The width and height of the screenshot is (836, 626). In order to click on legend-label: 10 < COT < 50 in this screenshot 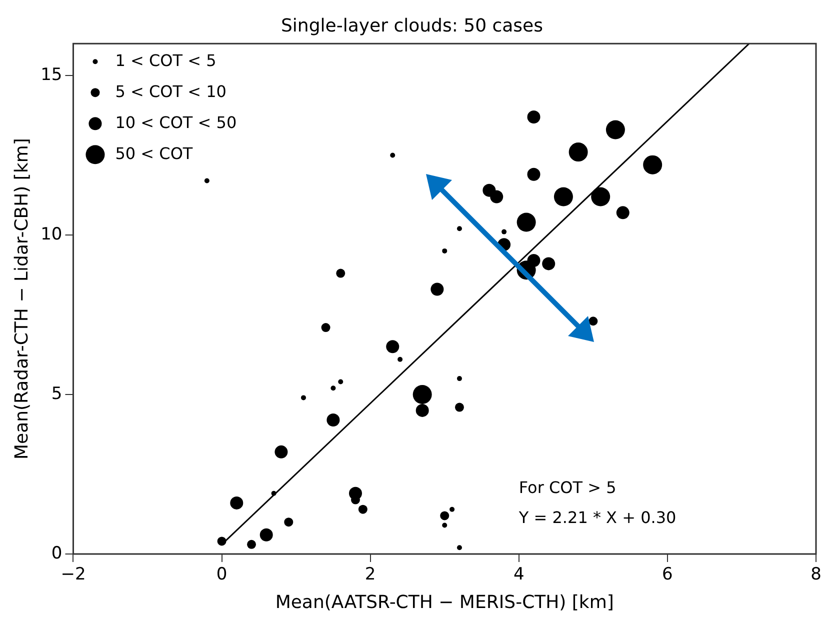, I will do `click(176, 122)`.